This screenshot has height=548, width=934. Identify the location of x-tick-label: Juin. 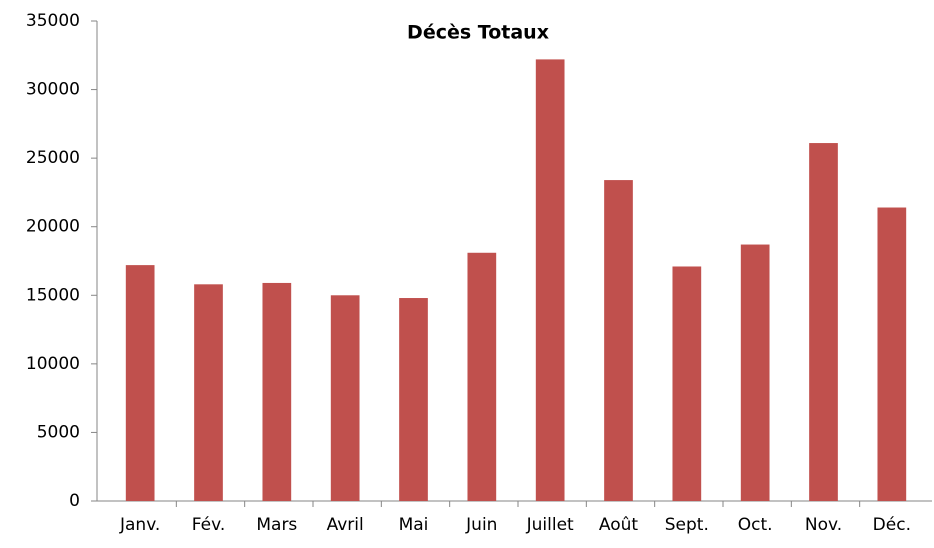
(481, 525).